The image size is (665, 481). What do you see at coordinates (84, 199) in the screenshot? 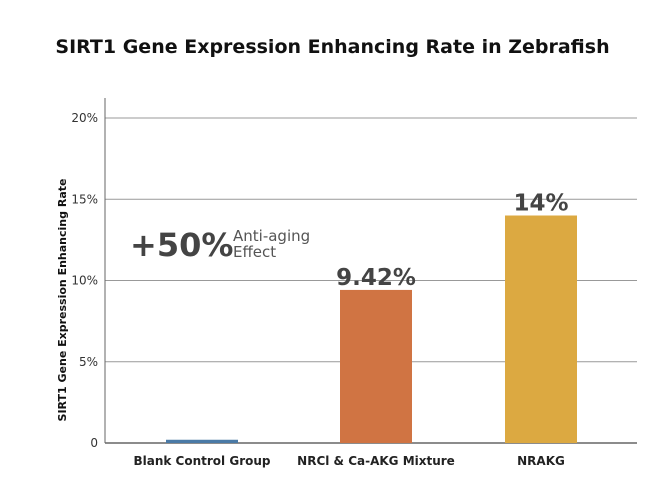
I see `y-tick-label: 15%` at bounding box center [84, 199].